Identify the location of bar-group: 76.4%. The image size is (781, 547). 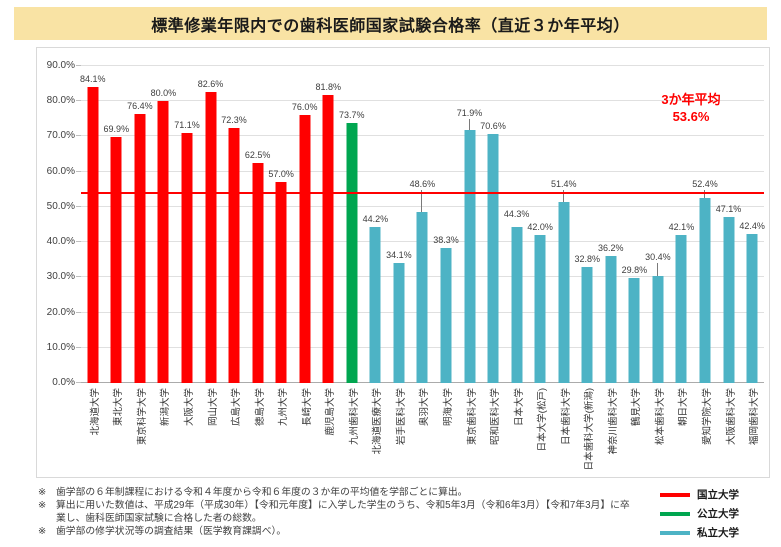
(140, 224).